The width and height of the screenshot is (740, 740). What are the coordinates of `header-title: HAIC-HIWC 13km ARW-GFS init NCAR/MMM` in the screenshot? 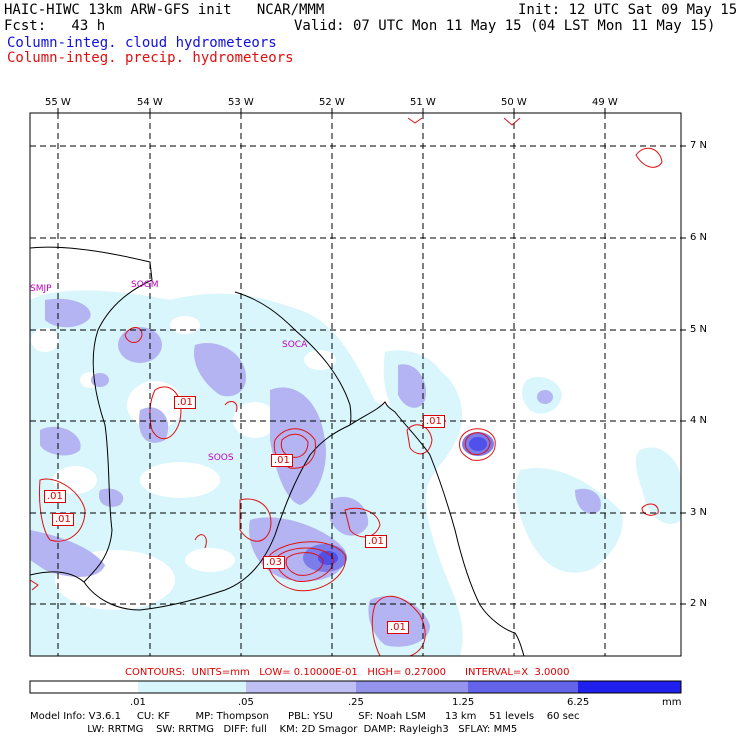 It's located at (164, 10).